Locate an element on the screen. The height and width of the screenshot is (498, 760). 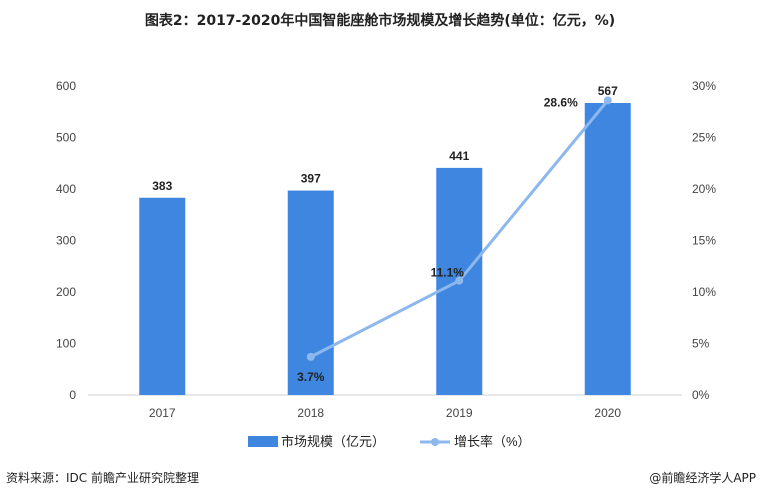
y-right-tick-label: 0% is located at coordinates (701, 395).